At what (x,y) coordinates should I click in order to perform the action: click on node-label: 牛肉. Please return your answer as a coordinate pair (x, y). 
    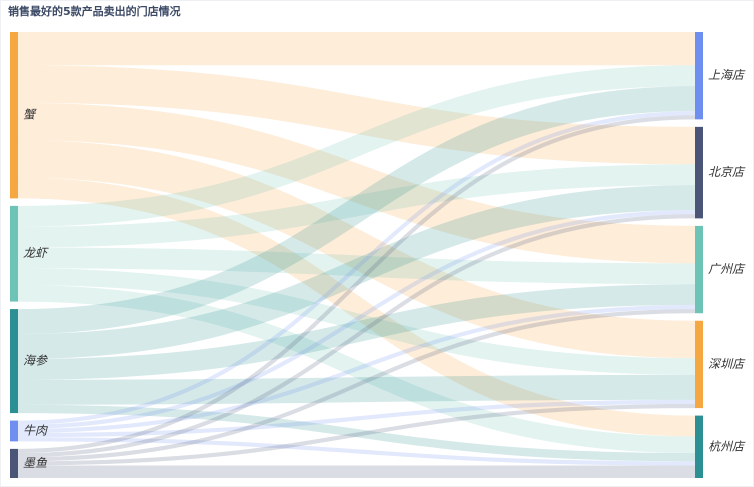
    Looking at the image, I should click on (35, 430).